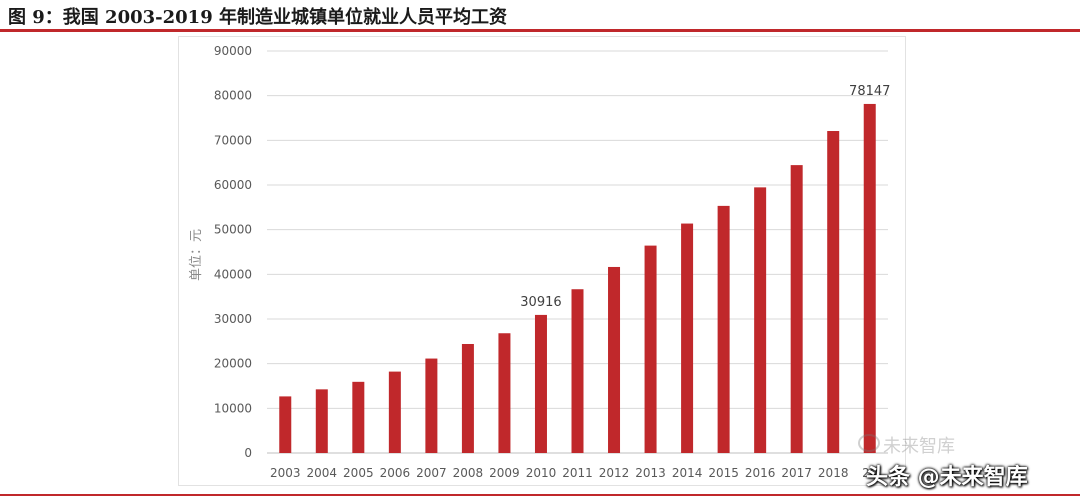 This screenshot has height=502, width=1080. Describe the element at coordinates (687, 338) in the screenshot. I see `bar-2014` at that location.